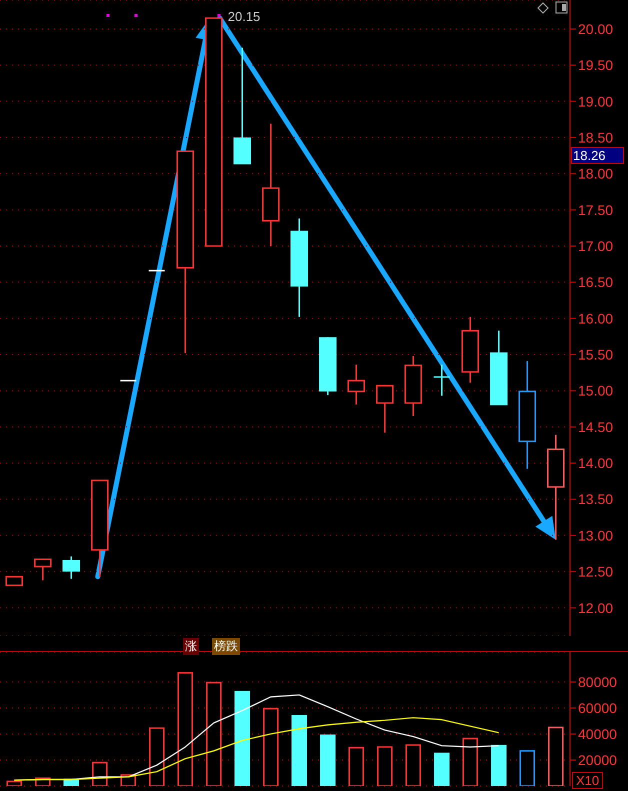  Describe the element at coordinates (226, 646) in the screenshot. I see `annotation: 榜跌` at that location.